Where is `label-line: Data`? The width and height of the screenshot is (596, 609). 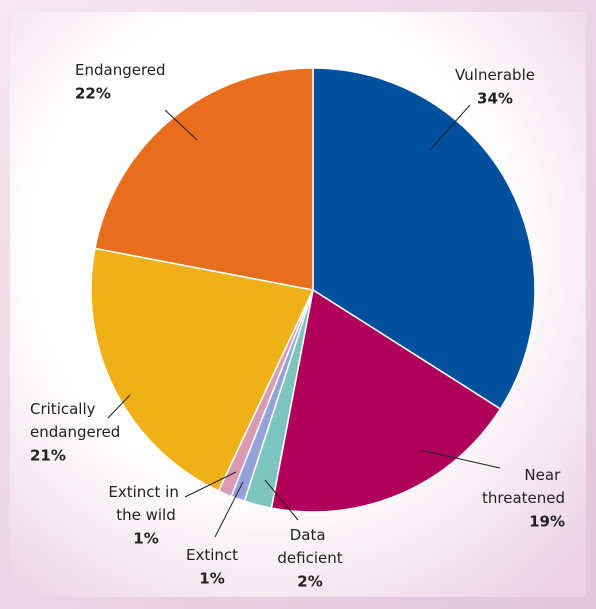 label-line: Data is located at coordinates (310, 535).